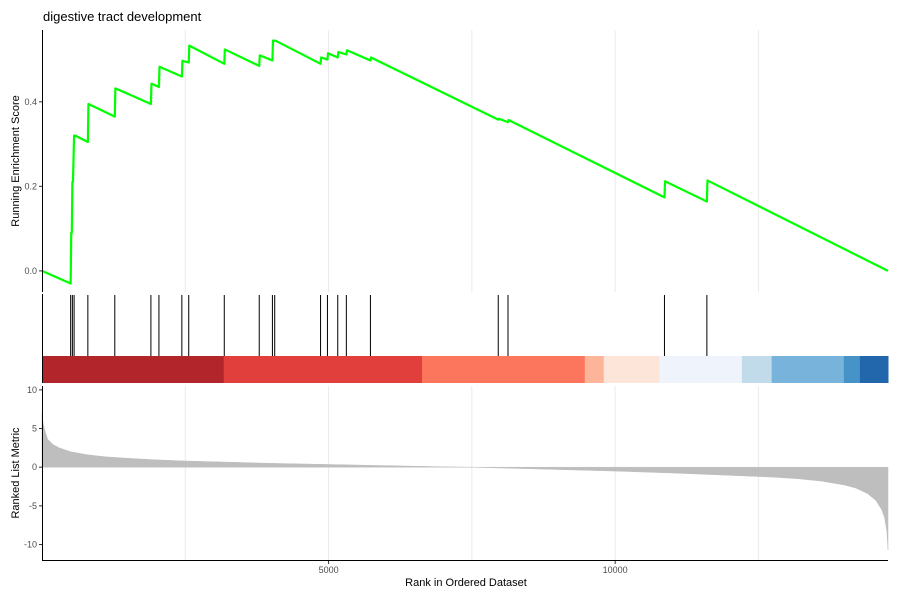 The image size is (900, 600). What do you see at coordinates (466, 583) in the screenshot?
I see `x-axis-title: Rank in Ordered Dataset` at bounding box center [466, 583].